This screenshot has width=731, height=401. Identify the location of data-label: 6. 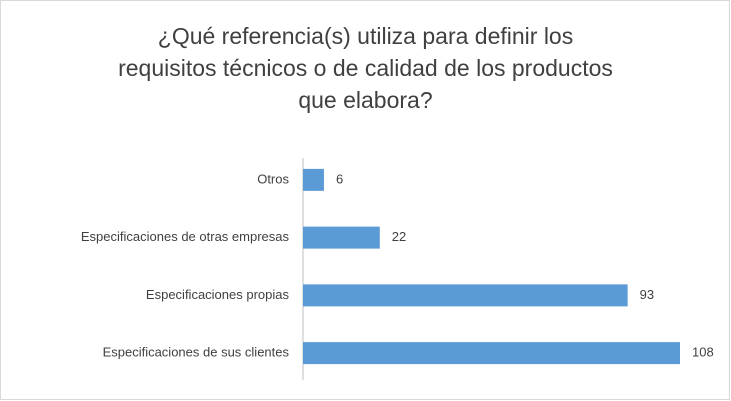
(339, 178).